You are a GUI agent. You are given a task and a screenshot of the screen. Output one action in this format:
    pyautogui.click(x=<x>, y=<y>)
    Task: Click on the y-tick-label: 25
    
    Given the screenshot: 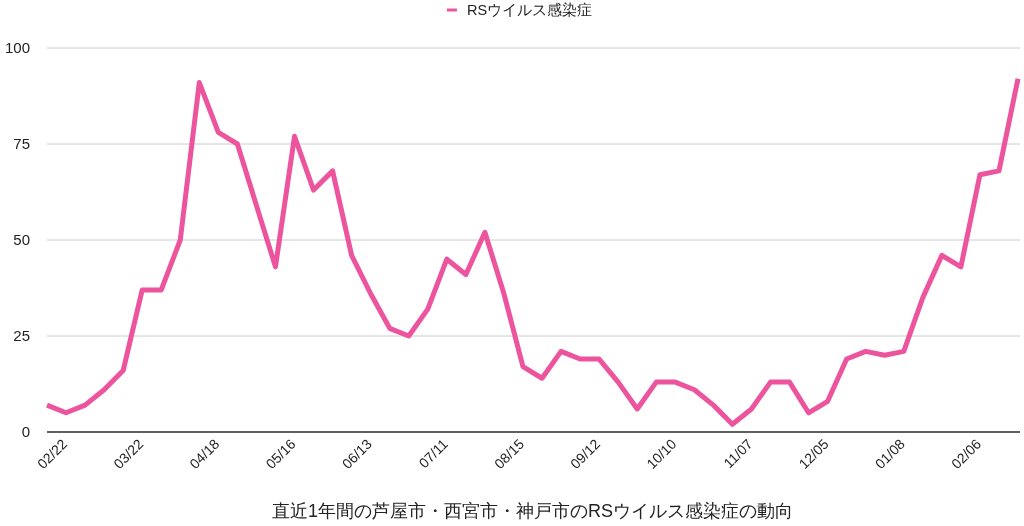 What is the action you would take?
    pyautogui.click(x=21, y=335)
    